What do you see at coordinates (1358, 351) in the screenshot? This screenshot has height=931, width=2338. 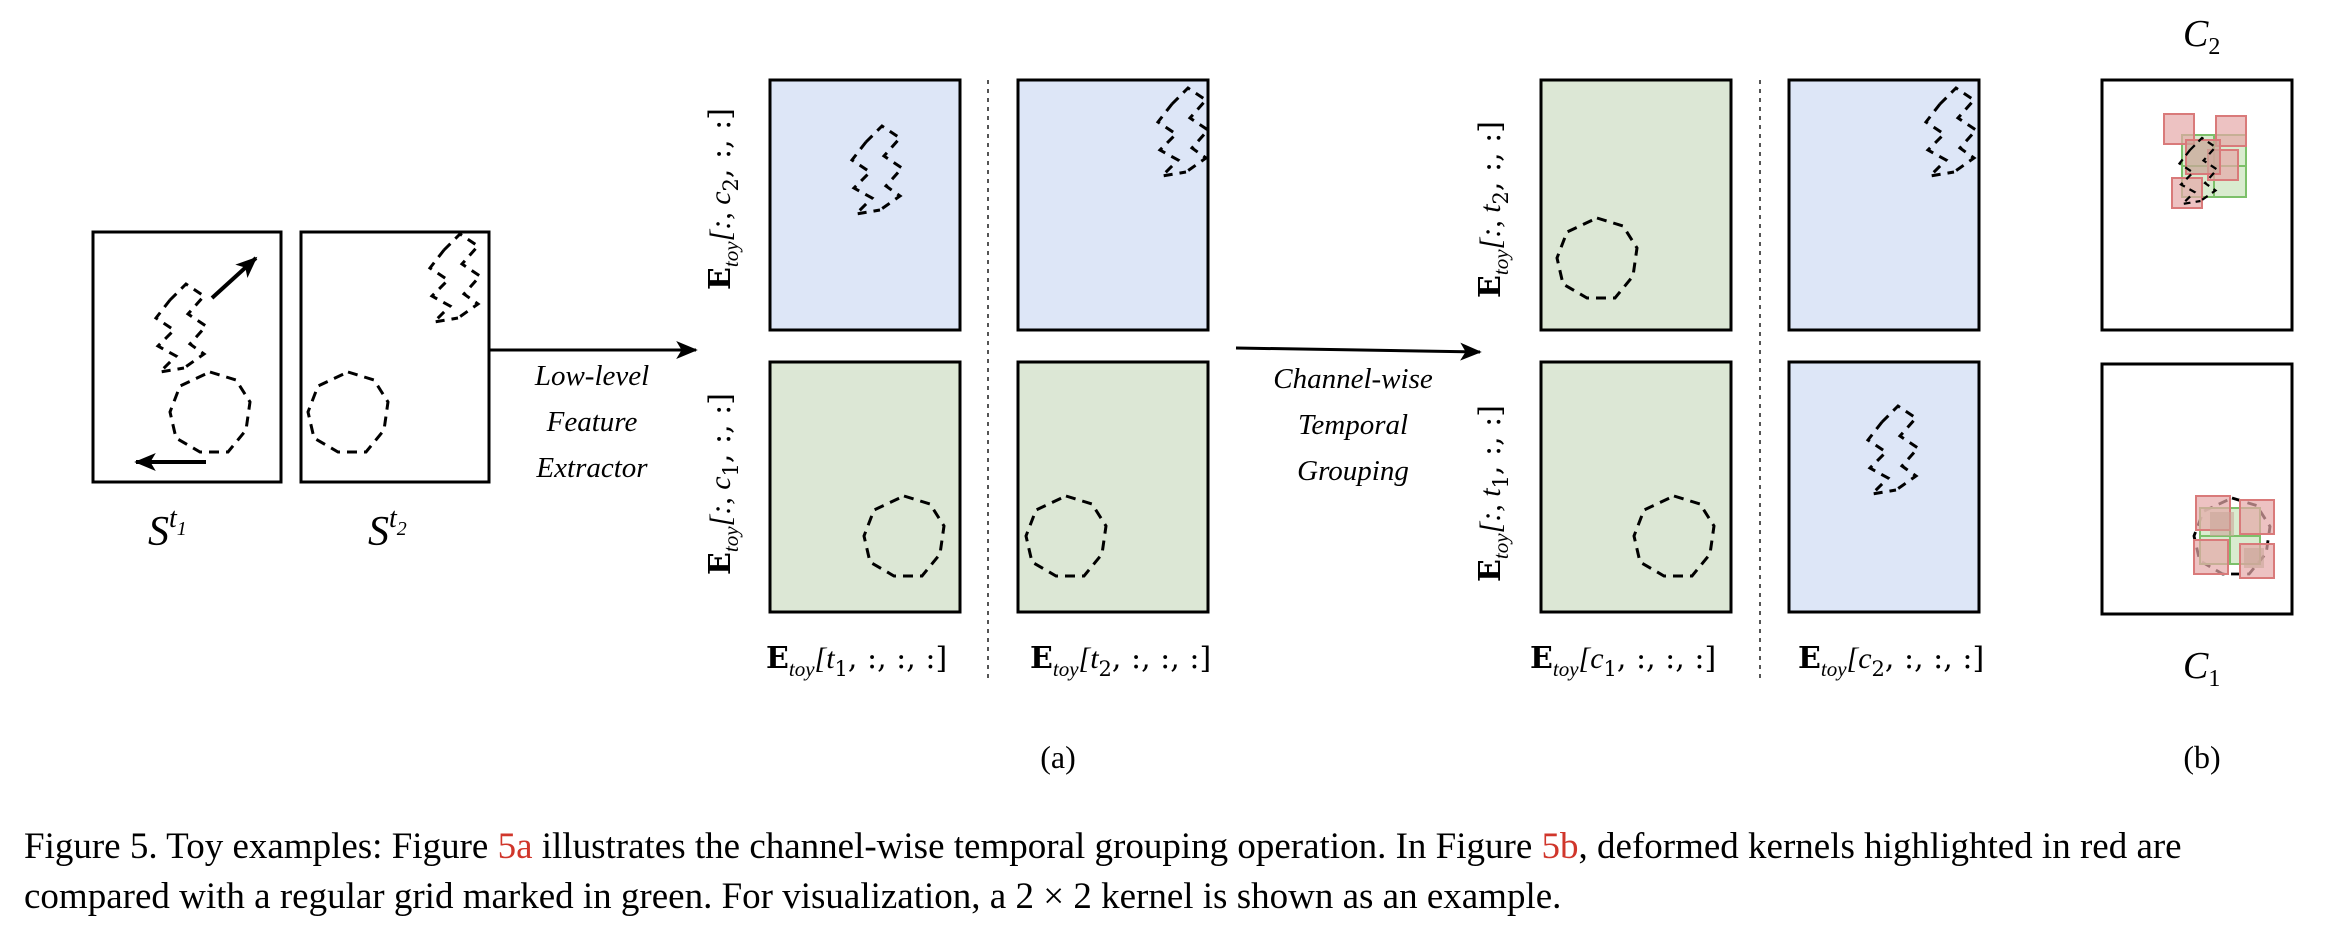 I see `arrow-temporal-grouping` at bounding box center [1358, 351].